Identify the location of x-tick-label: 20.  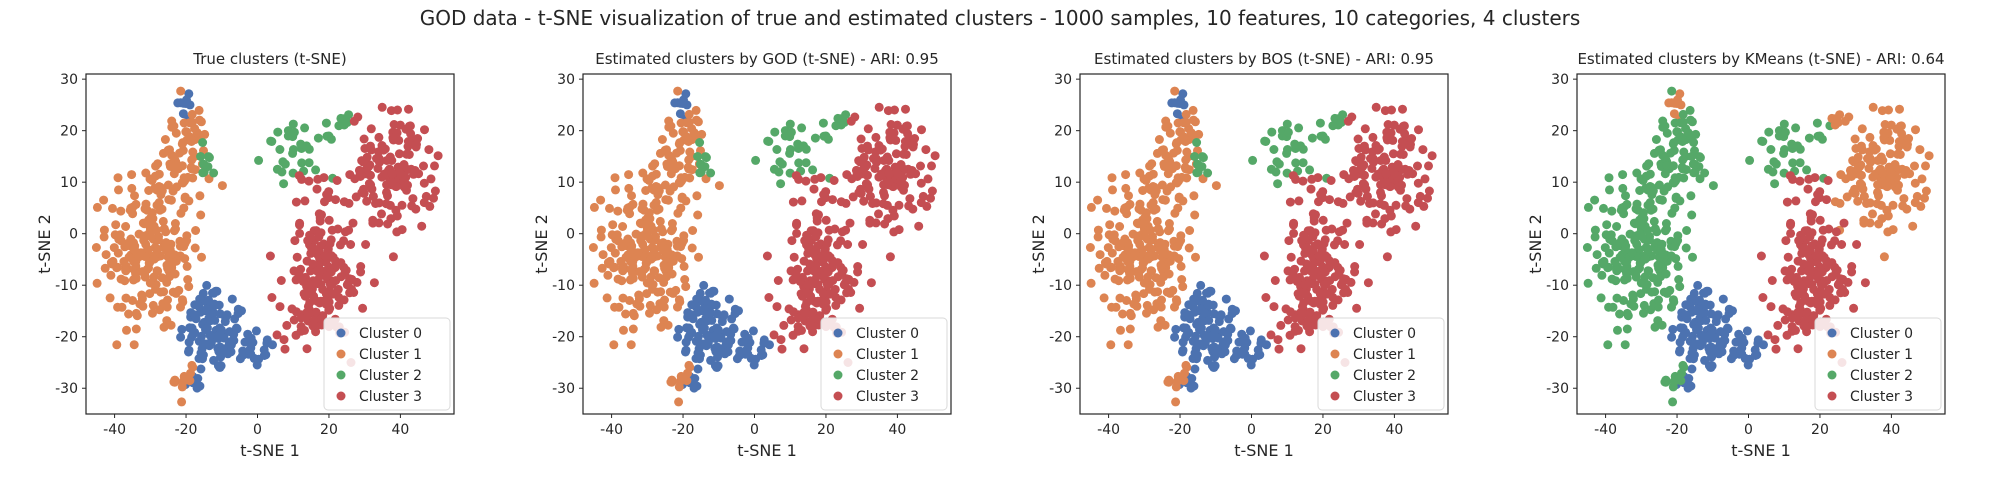
(826, 430).